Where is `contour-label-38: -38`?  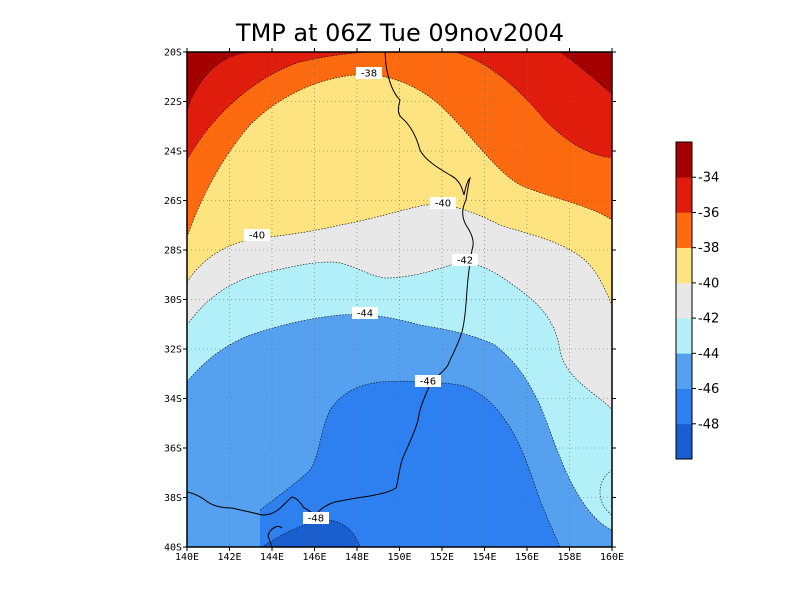 contour-label-38: -38 is located at coordinates (369, 73).